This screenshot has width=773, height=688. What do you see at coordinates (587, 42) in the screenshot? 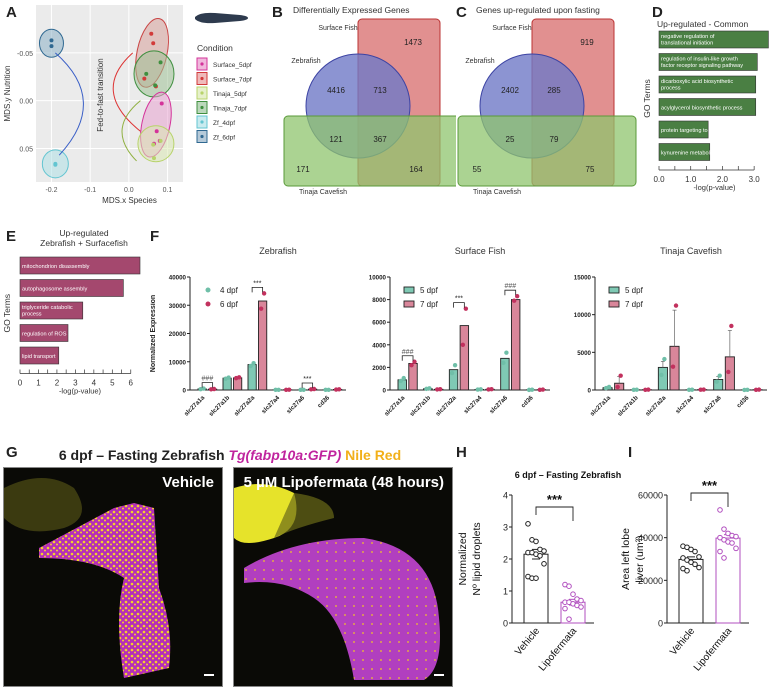
I see `venn-count: 919` at bounding box center [587, 42].